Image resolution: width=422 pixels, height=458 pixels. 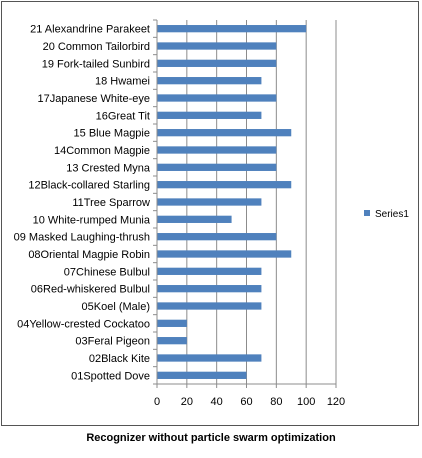 What do you see at coordinates (108, 168) in the screenshot?
I see `category-label: 13 Crested Myna` at bounding box center [108, 168].